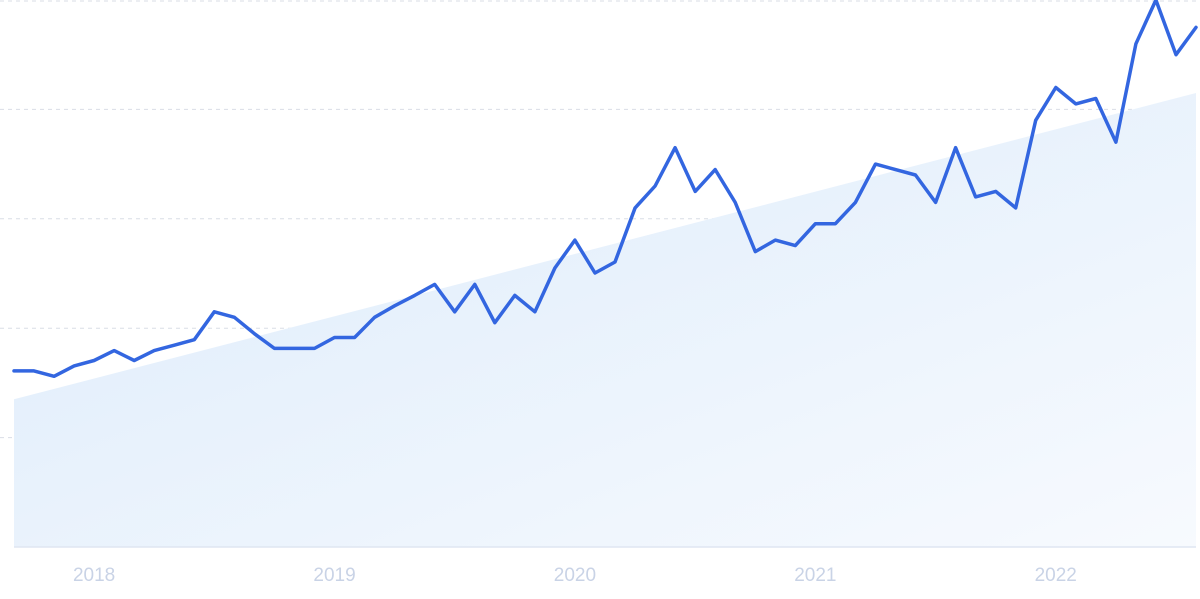  Describe the element at coordinates (1056, 575) in the screenshot. I see `x-tick-label-2022: 2022` at that location.